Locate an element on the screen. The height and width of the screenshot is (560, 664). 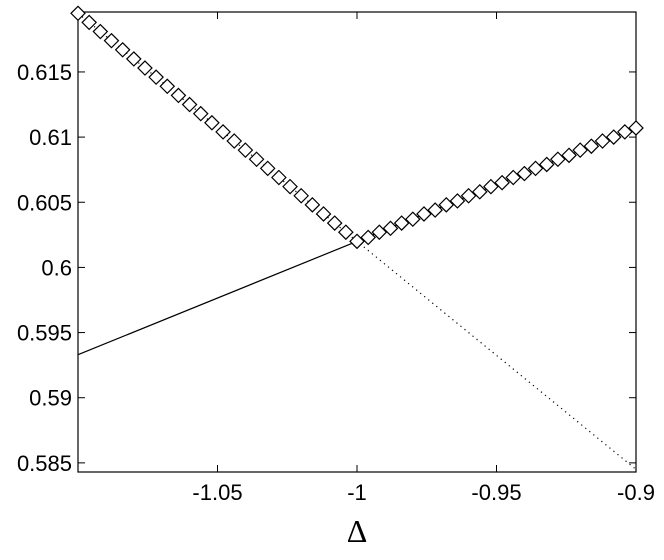
y-tick-label: 0.595 is located at coordinates (44, 333).